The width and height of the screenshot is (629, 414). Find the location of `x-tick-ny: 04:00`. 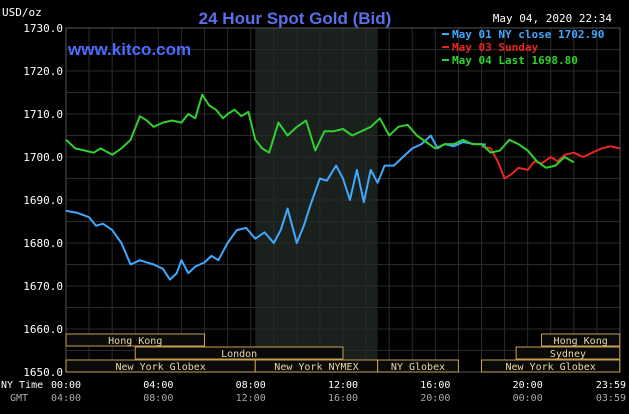

x-tick-ny: 04:00 is located at coordinates (158, 385).